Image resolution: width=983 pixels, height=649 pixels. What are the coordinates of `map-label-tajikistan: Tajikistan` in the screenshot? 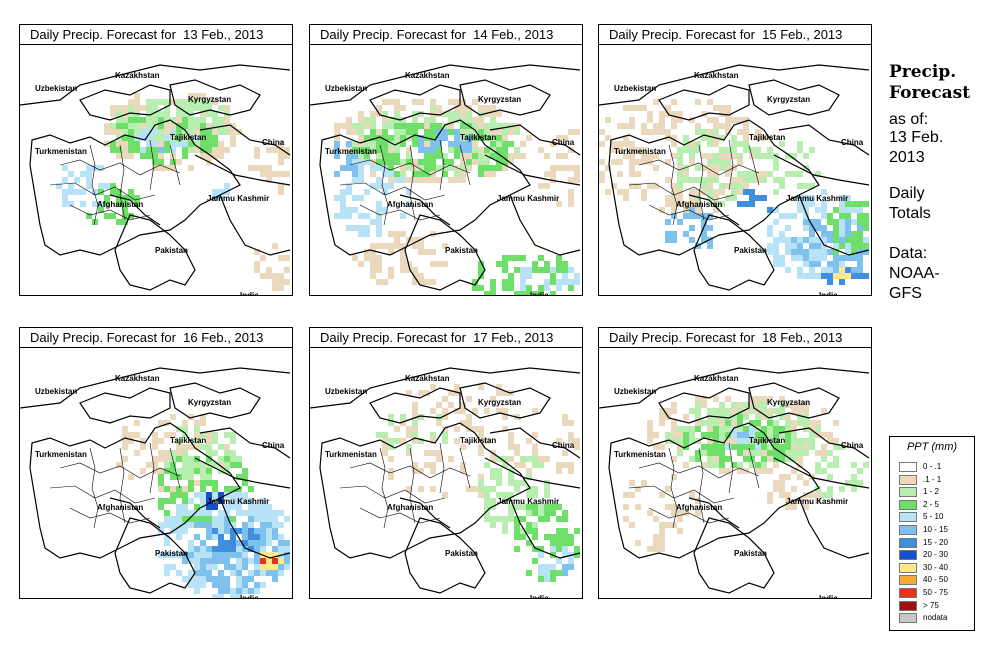 It's located at (188, 137).